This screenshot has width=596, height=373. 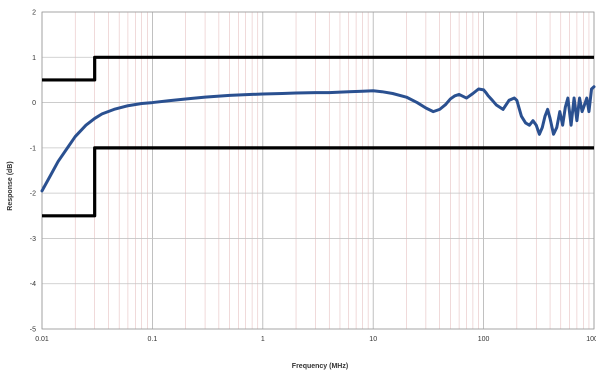 I want to click on x-tick-labels: 0.01 0.1 1 10 100 1000, so click(x=315, y=339).